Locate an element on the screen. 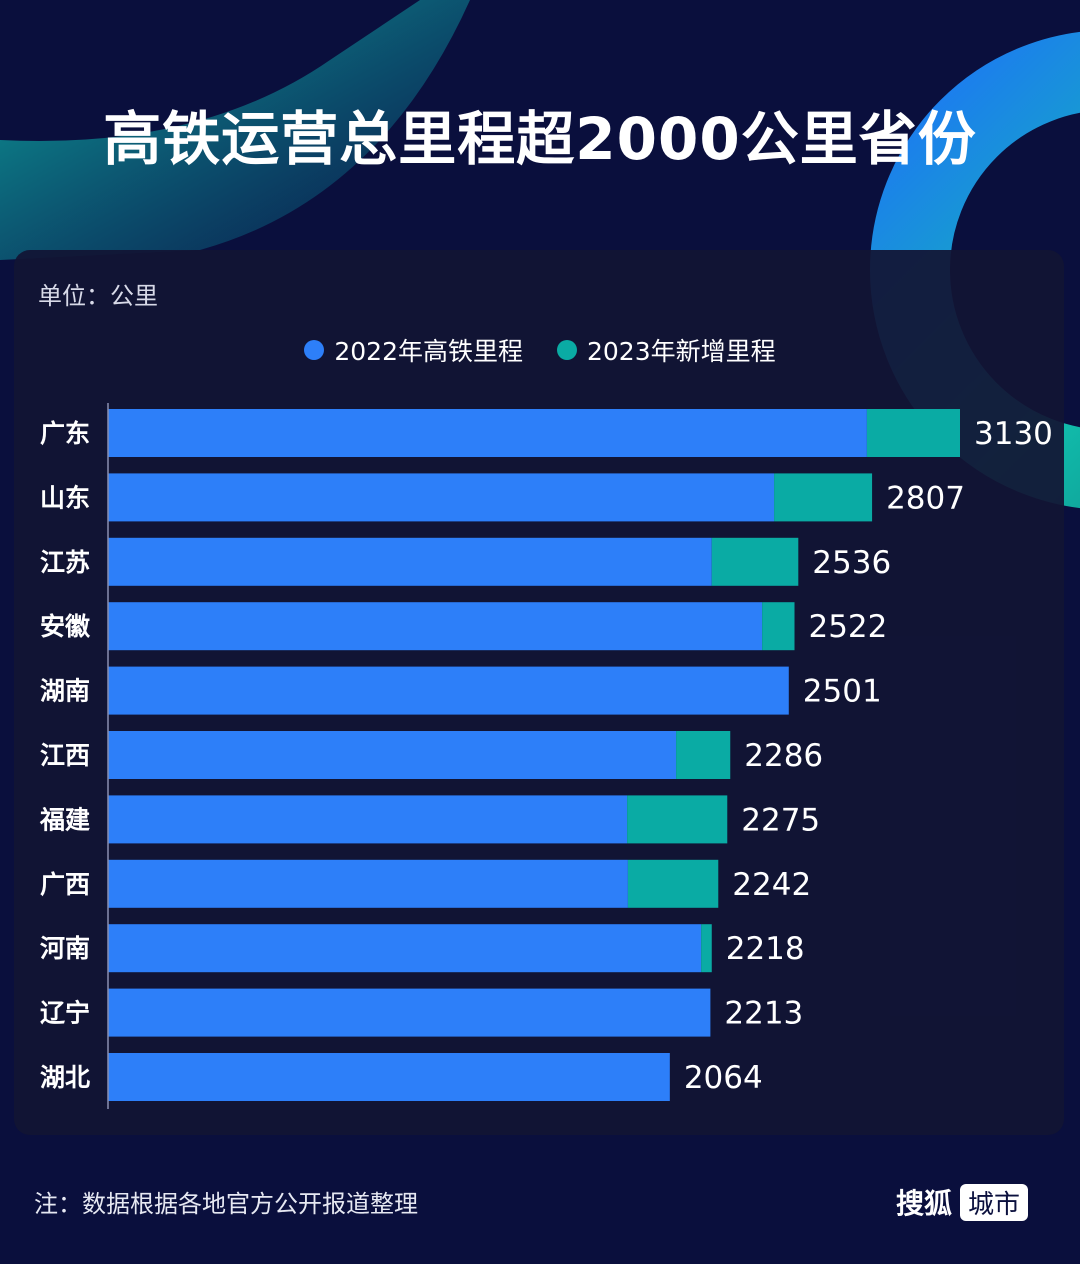  legend-dot-2022 is located at coordinates (314, 350).